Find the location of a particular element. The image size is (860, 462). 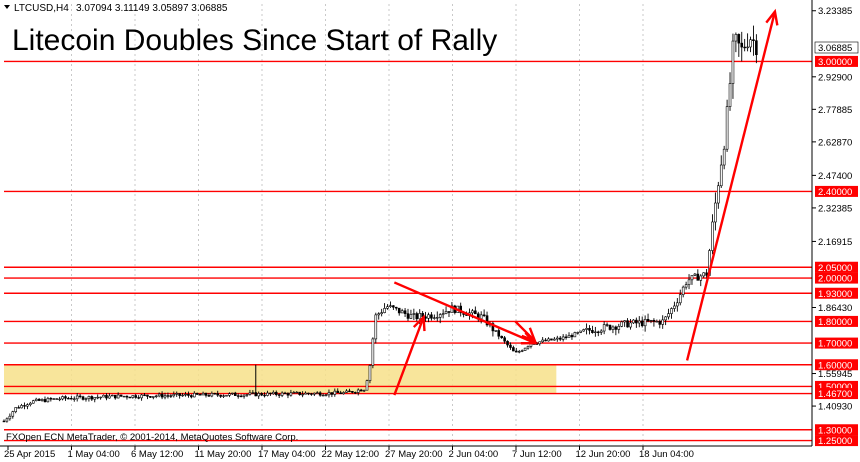

y-tick-label: 1.55945 is located at coordinates (835, 374).